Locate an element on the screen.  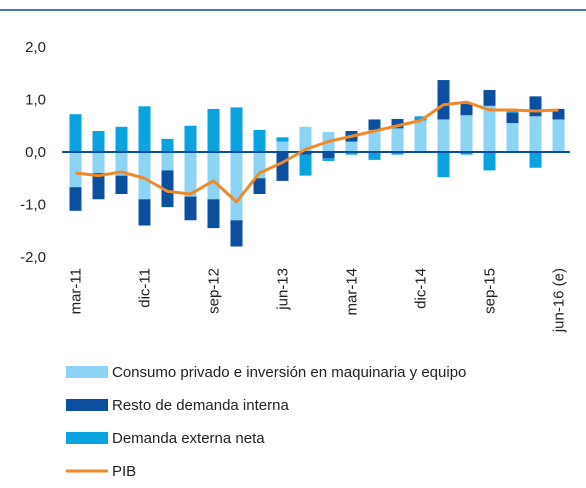
x-tick-label: mar-11 is located at coordinates (76, 291).